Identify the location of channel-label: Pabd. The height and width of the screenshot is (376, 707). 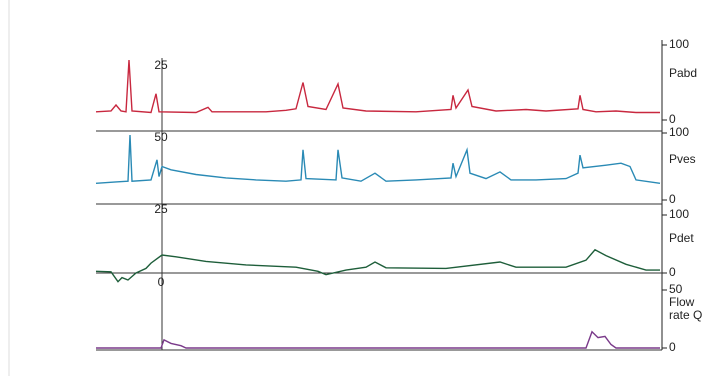
(683, 73).